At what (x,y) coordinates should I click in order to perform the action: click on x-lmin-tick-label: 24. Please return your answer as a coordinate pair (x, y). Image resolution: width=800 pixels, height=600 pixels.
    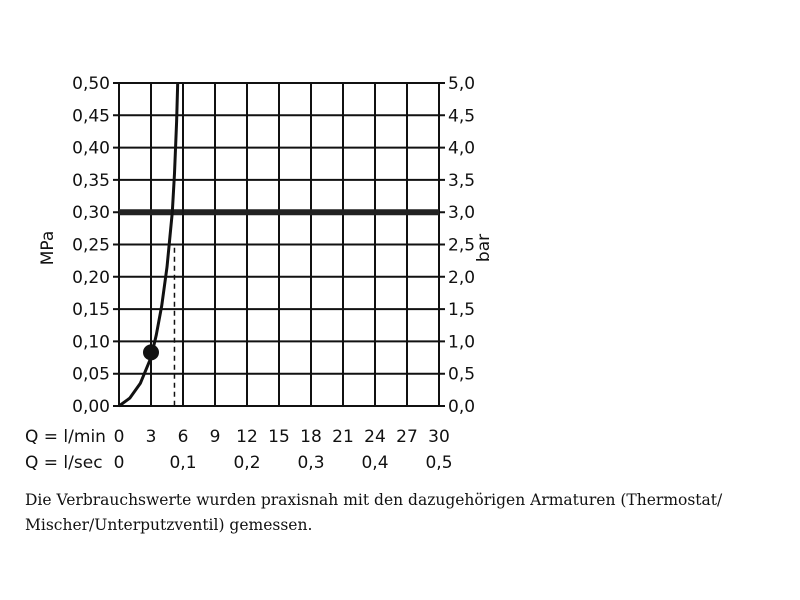
    Looking at the image, I should click on (375, 437).